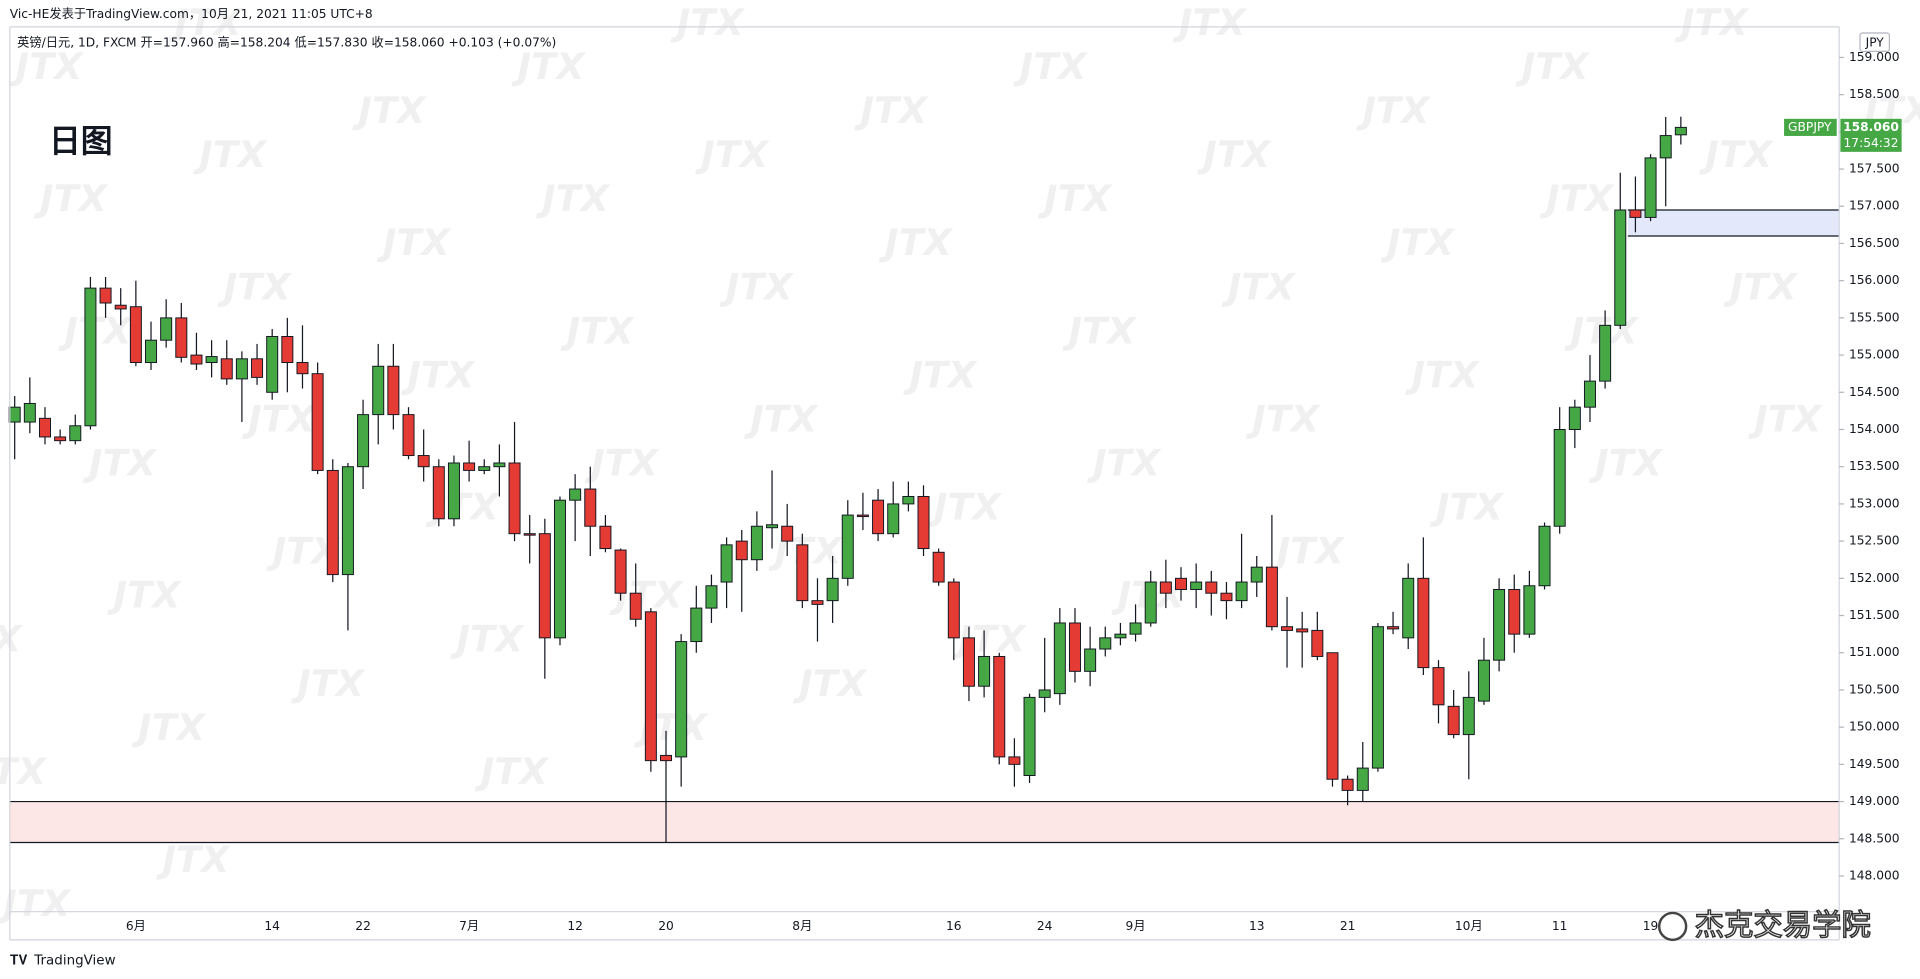 The width and height of the screenshot is (1920, 979). Describe the element at coordinates (575, 926) in the screenshot. I see `x-tick-label: 12` at that location.